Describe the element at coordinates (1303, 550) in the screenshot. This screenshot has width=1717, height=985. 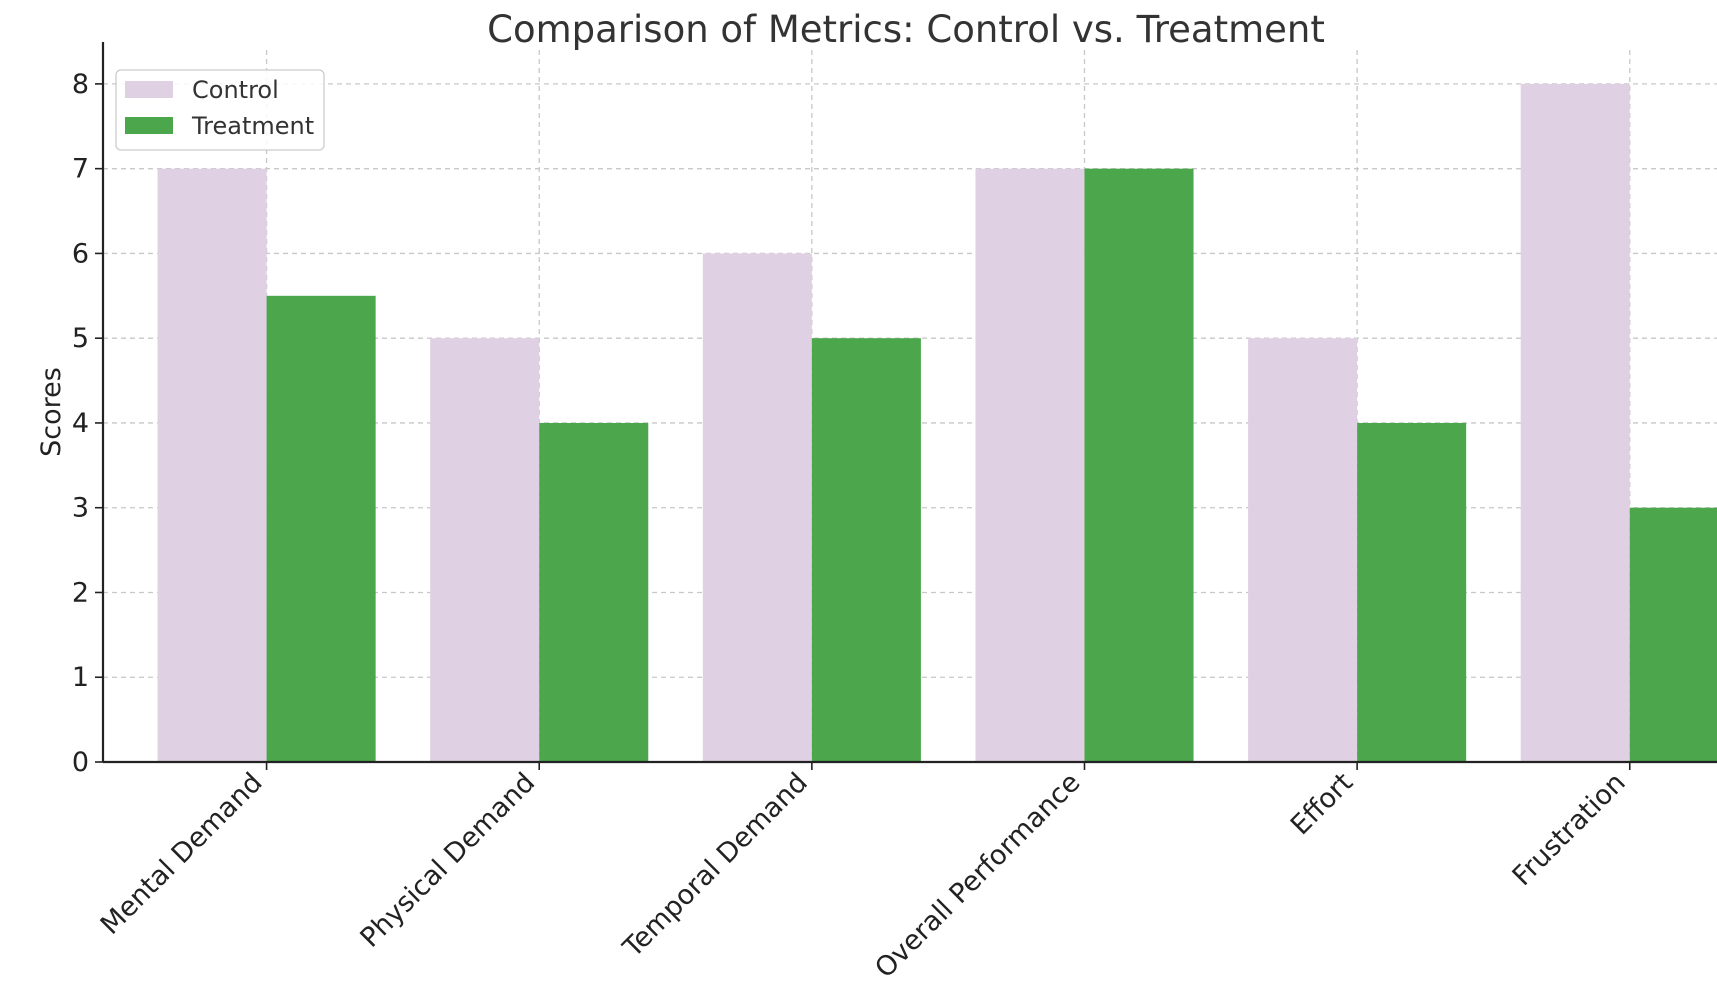
I see `bar-control-effort` at that location.